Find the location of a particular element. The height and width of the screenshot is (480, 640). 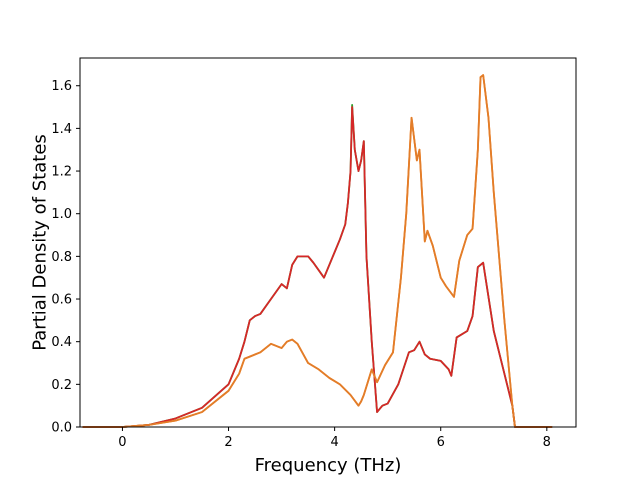

y-ticks: 0.0 0.2 0.4 0.6 0.8 1.0 1.2 1.4 1.6 is located at coordinates (65, 257).